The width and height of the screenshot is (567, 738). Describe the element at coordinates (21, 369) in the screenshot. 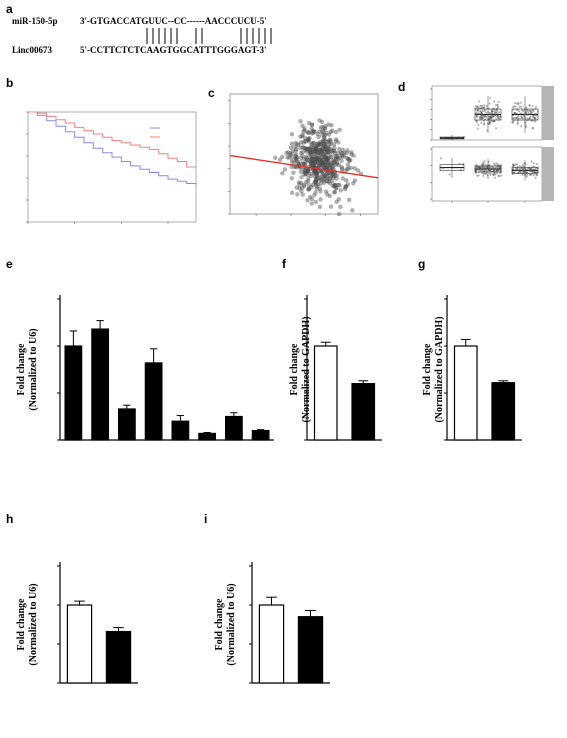

I see `y-axis-label-line1: Fold change` at that location.